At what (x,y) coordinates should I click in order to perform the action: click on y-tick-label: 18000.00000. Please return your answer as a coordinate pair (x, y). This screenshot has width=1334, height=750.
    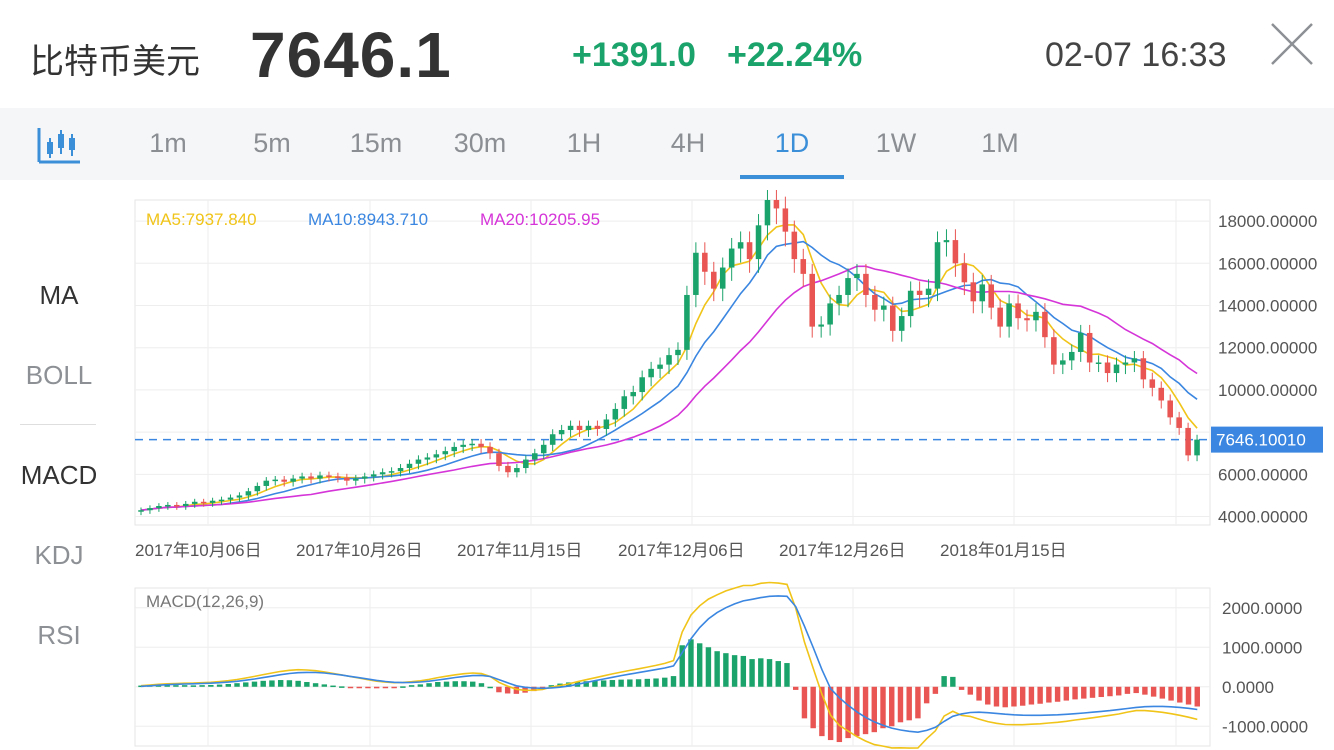
    Looking at the image, I should click on (1267, 221).